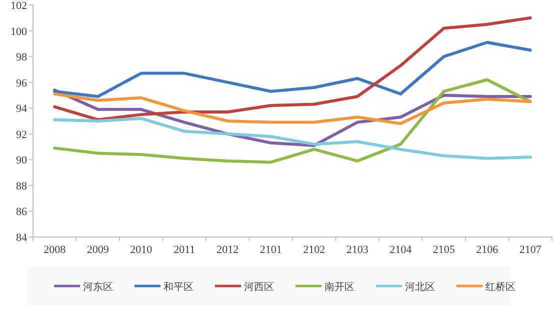 This screenshot has width=554, height=325. I want to click on x-tick-label: 2107, so click(530, 250).